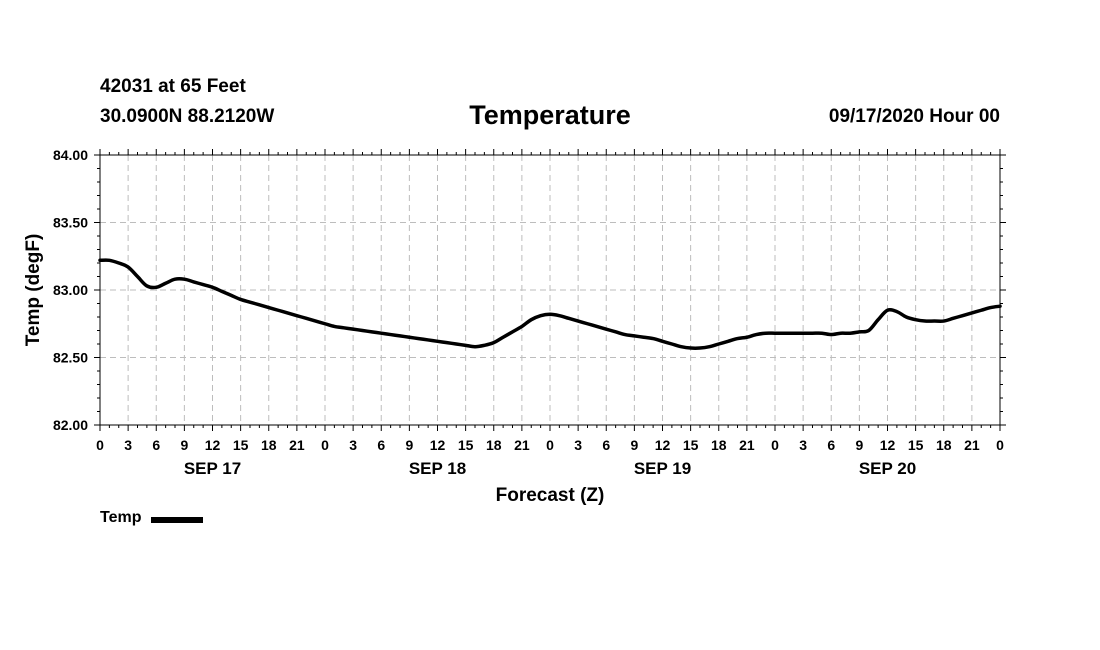 Image resolution: width=1100 pixels, height=650 pixels. Describe the element at coordinates (70, 155) in the screenshot. I see `y-tick-label: 84.00` at that location.